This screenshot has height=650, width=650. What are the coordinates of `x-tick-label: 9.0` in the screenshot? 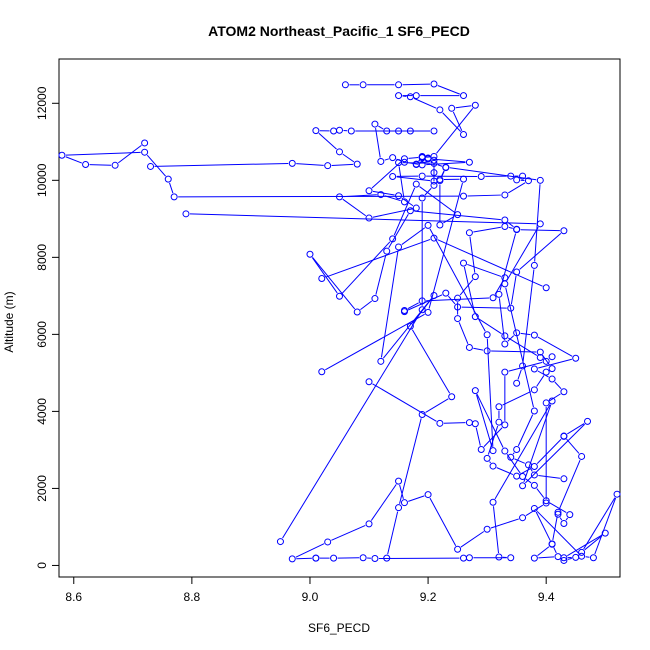 It's located at (310, 597).